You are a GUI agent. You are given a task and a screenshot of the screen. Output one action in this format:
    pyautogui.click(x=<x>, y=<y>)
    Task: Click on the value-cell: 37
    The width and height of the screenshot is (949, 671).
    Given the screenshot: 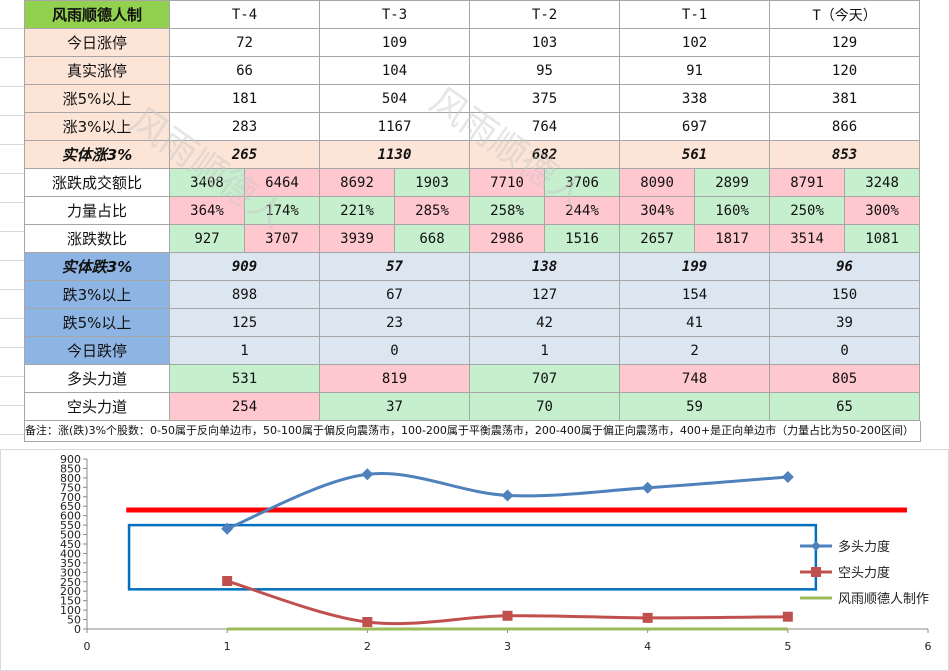 What is the action you would take?
    pyautogui.click(x=395, y=406)
    